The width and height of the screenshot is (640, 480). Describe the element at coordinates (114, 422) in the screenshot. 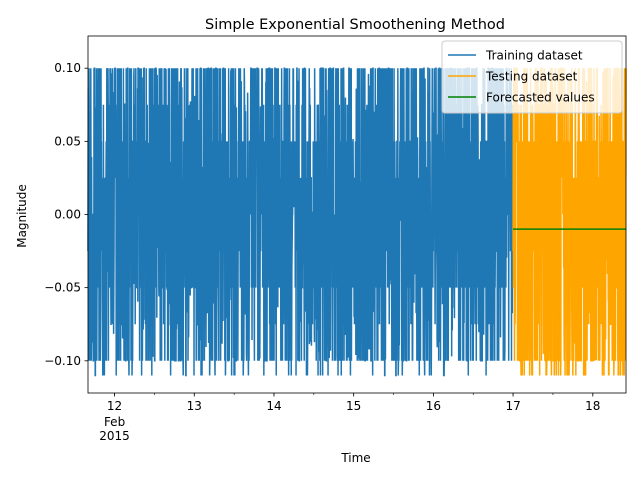

I see `x-tick-sublabel: Feb` at that location.